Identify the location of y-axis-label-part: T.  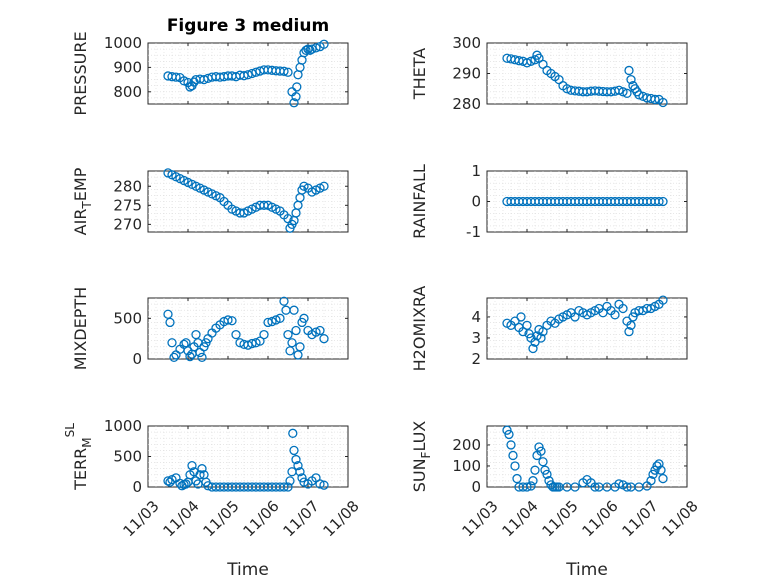
(87, 205).